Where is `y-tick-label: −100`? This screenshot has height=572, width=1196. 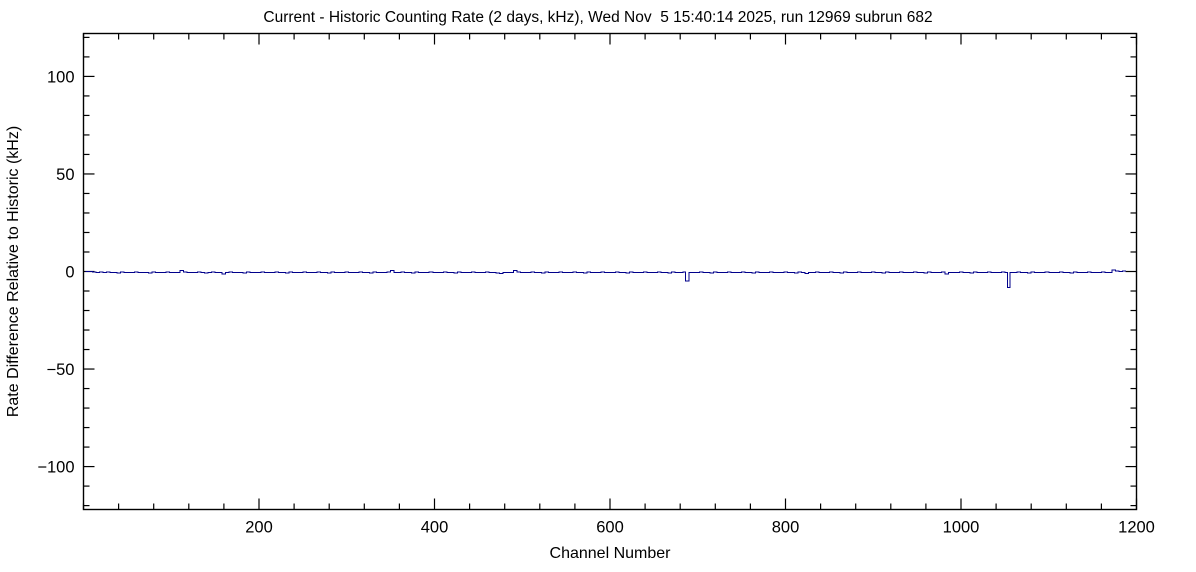
y-tick-label: −100 is located at coordinates (55, 468).